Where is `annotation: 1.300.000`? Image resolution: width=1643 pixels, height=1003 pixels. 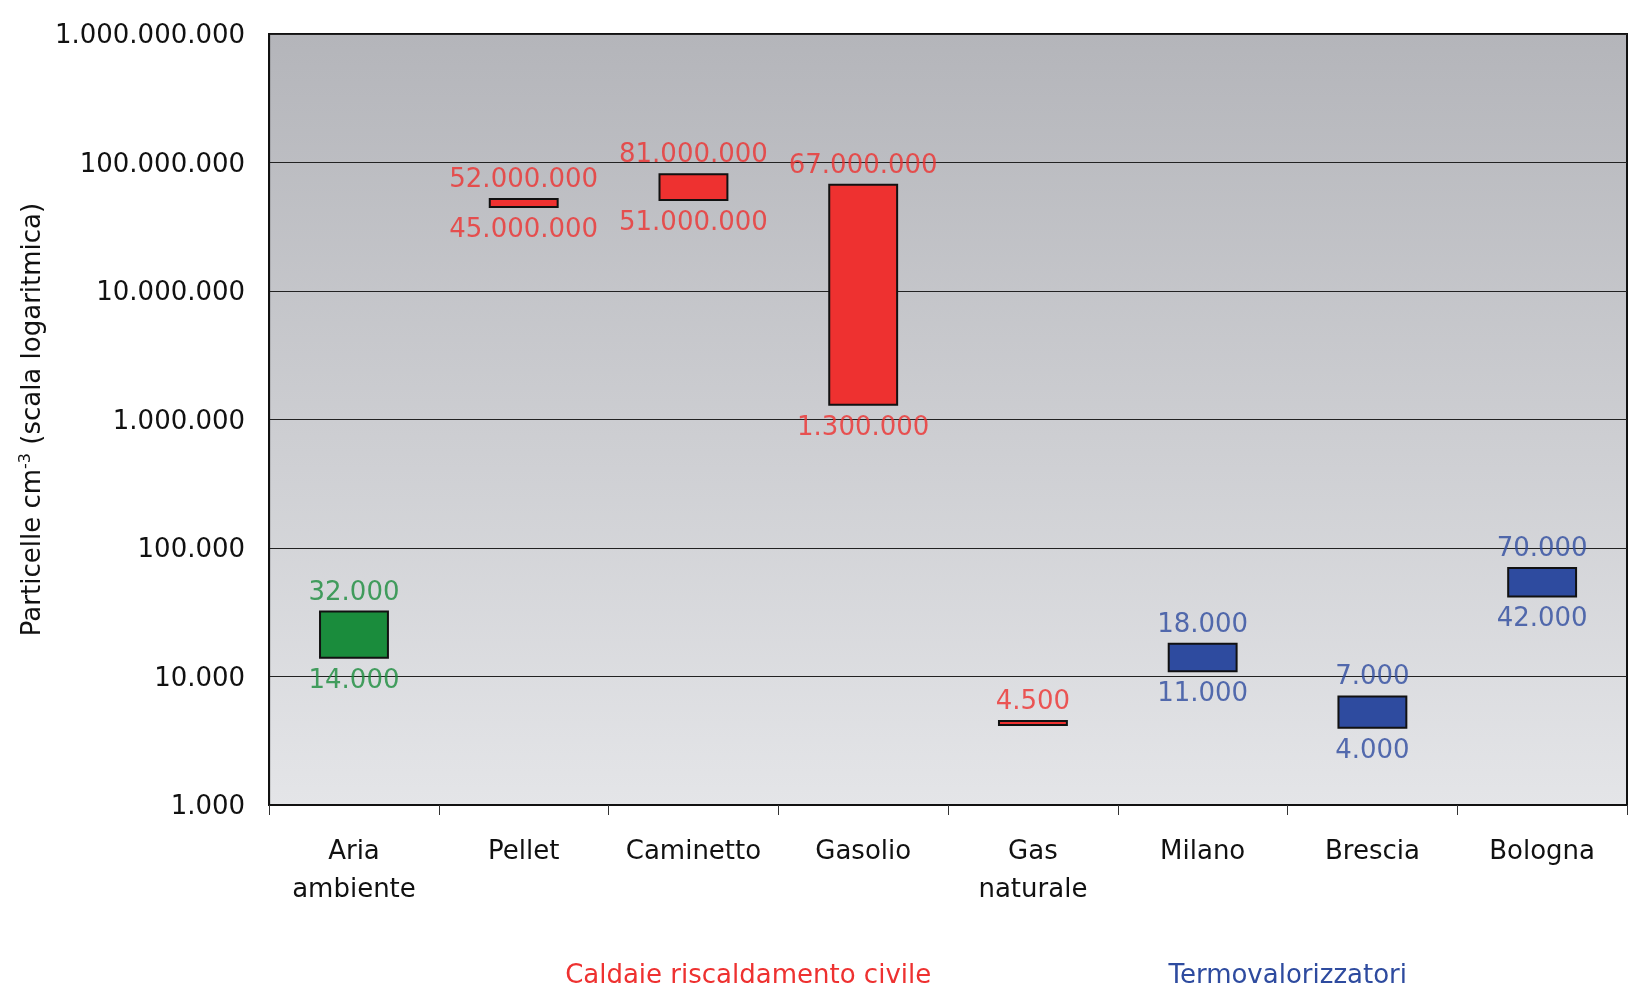
annotation: 1.300.000 is located at coordinates (863, 425).